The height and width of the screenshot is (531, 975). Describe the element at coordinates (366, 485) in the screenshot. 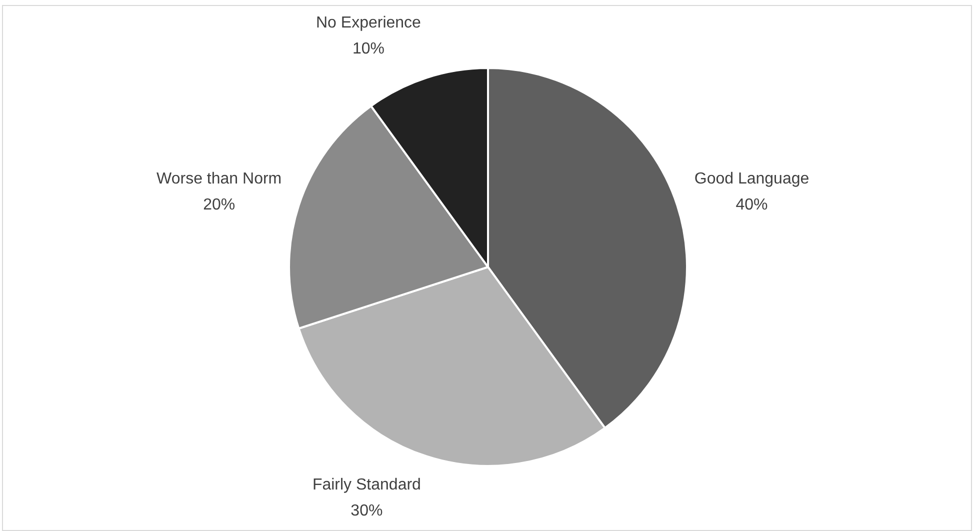

I see `slice-label: Fairly Standard` at that location.